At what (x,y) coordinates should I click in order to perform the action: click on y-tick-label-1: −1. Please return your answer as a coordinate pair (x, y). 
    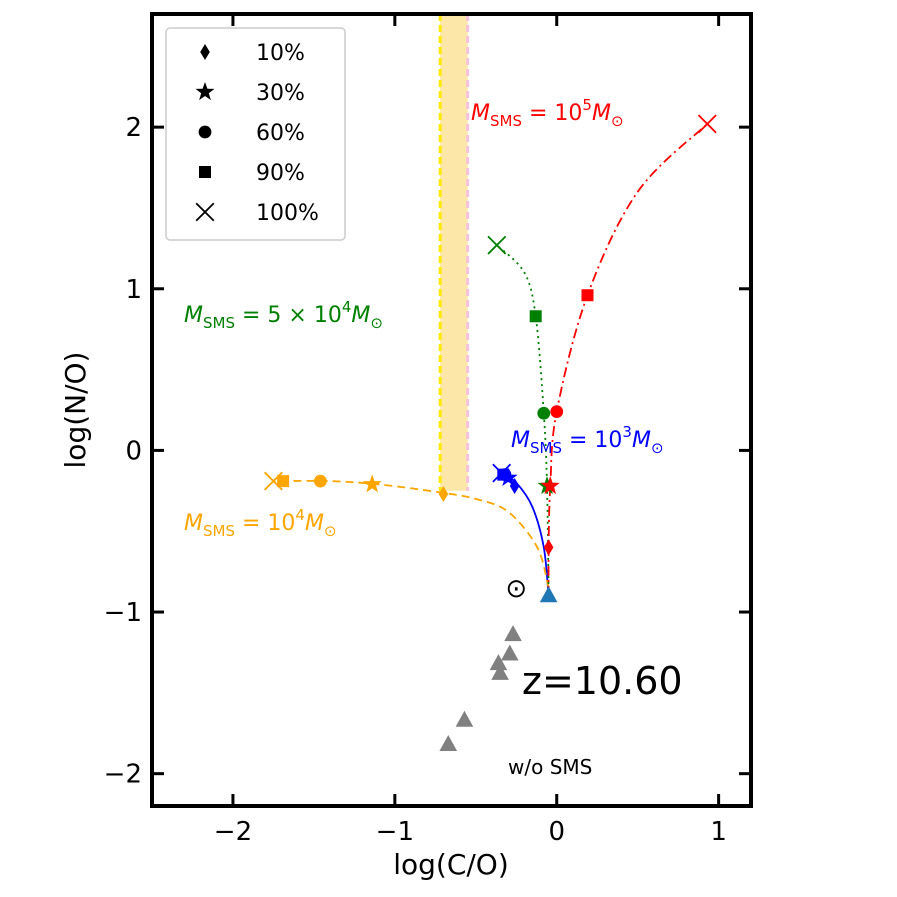
    Looking at the image, I should click on (123, 613).